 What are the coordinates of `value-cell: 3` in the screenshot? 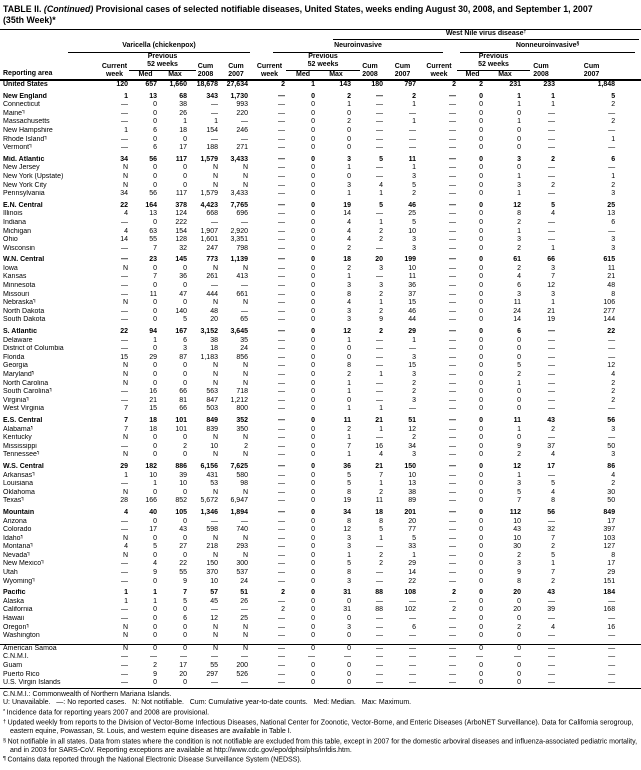 It's located at (613, 455).